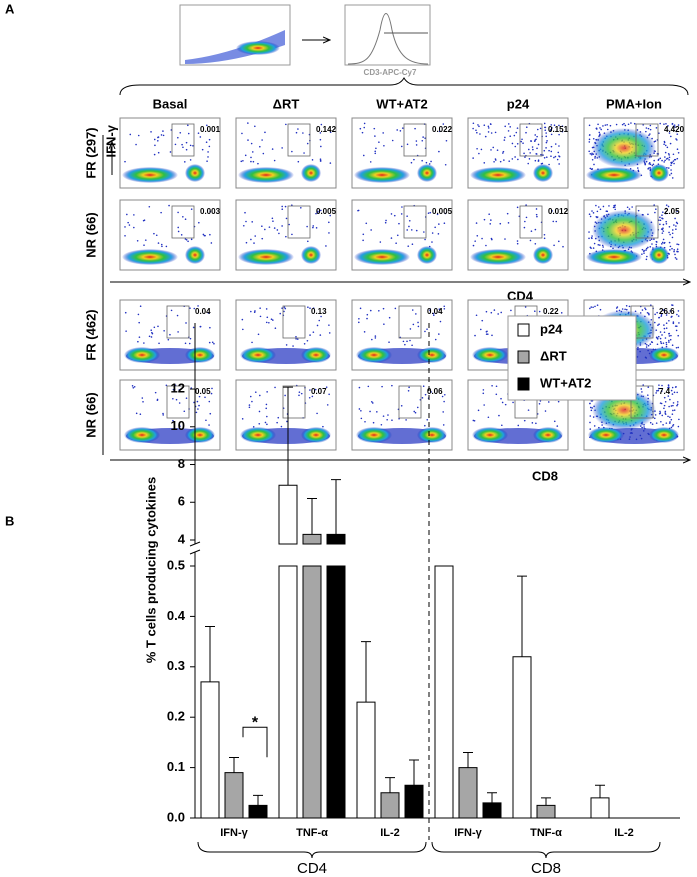  I want to click on group-brace, so click(546, 850).